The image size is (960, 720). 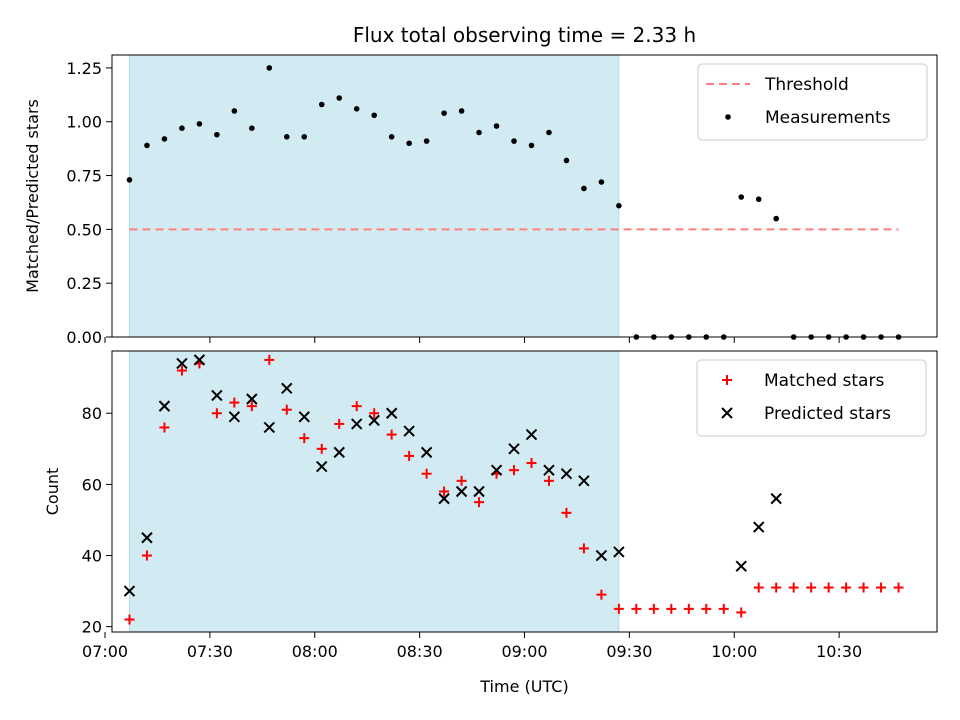 I want to click on legend-entry: Predicted stars, so click(x=806, y=414).